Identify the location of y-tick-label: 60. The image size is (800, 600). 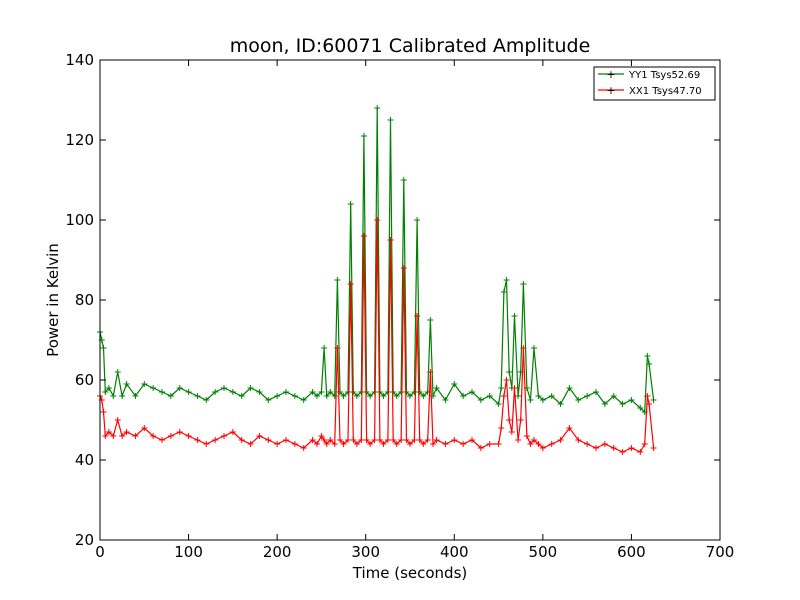
(84, 380).